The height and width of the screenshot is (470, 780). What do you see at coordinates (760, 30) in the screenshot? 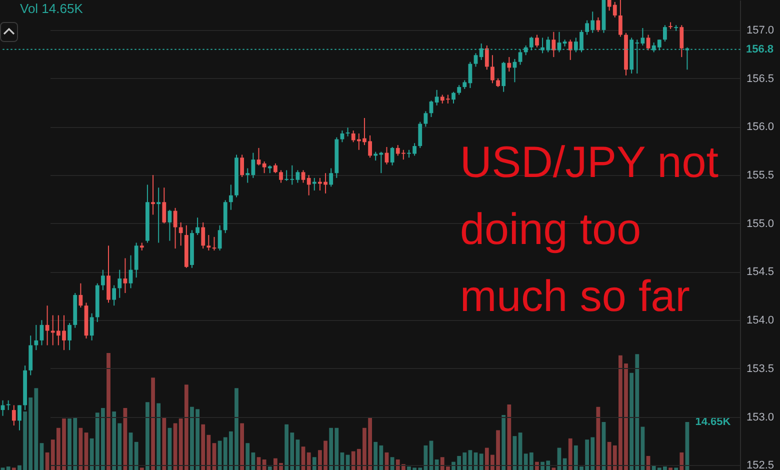
I see `y-tick-label: 157.0` at bounding box center [760, 30].